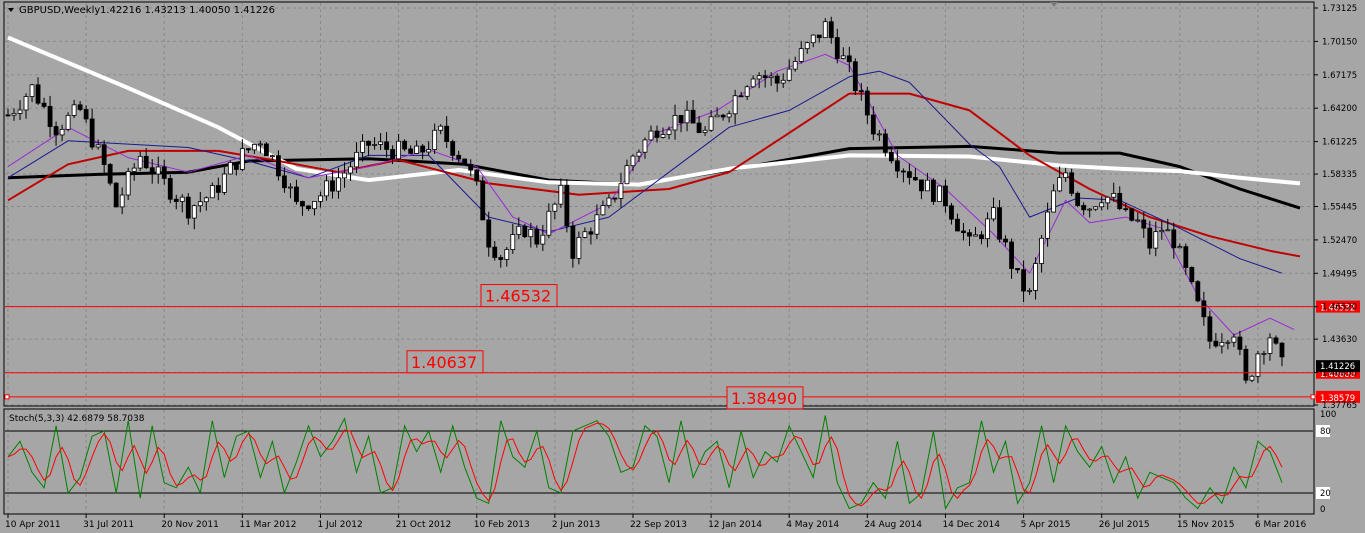  I want to click on price-tick-label: 1.43630, so click(1339, 340).